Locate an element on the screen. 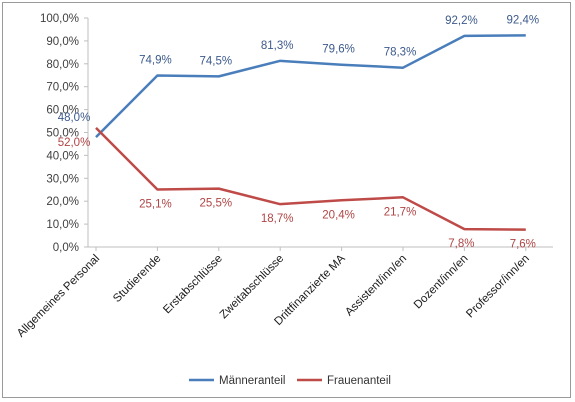 This screenshot has height=402, width=575. y-tick-label: 50,0% is located at coordinates (62, 134).